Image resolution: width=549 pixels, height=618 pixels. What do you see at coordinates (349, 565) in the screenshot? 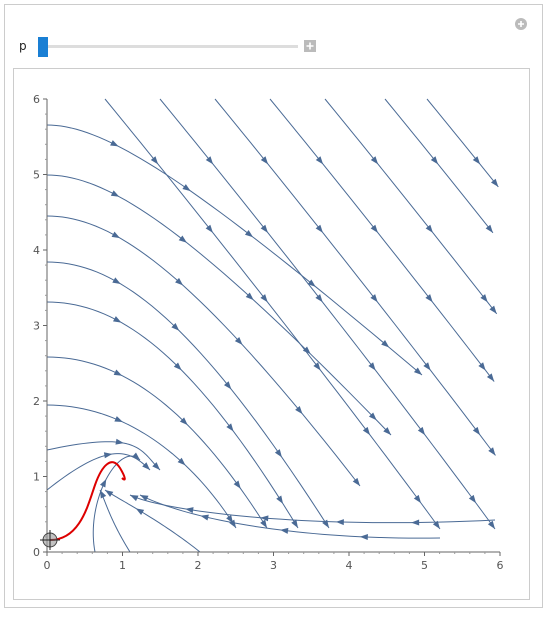
I see `x-tick-label: 4` at bounding box center [349, 565].